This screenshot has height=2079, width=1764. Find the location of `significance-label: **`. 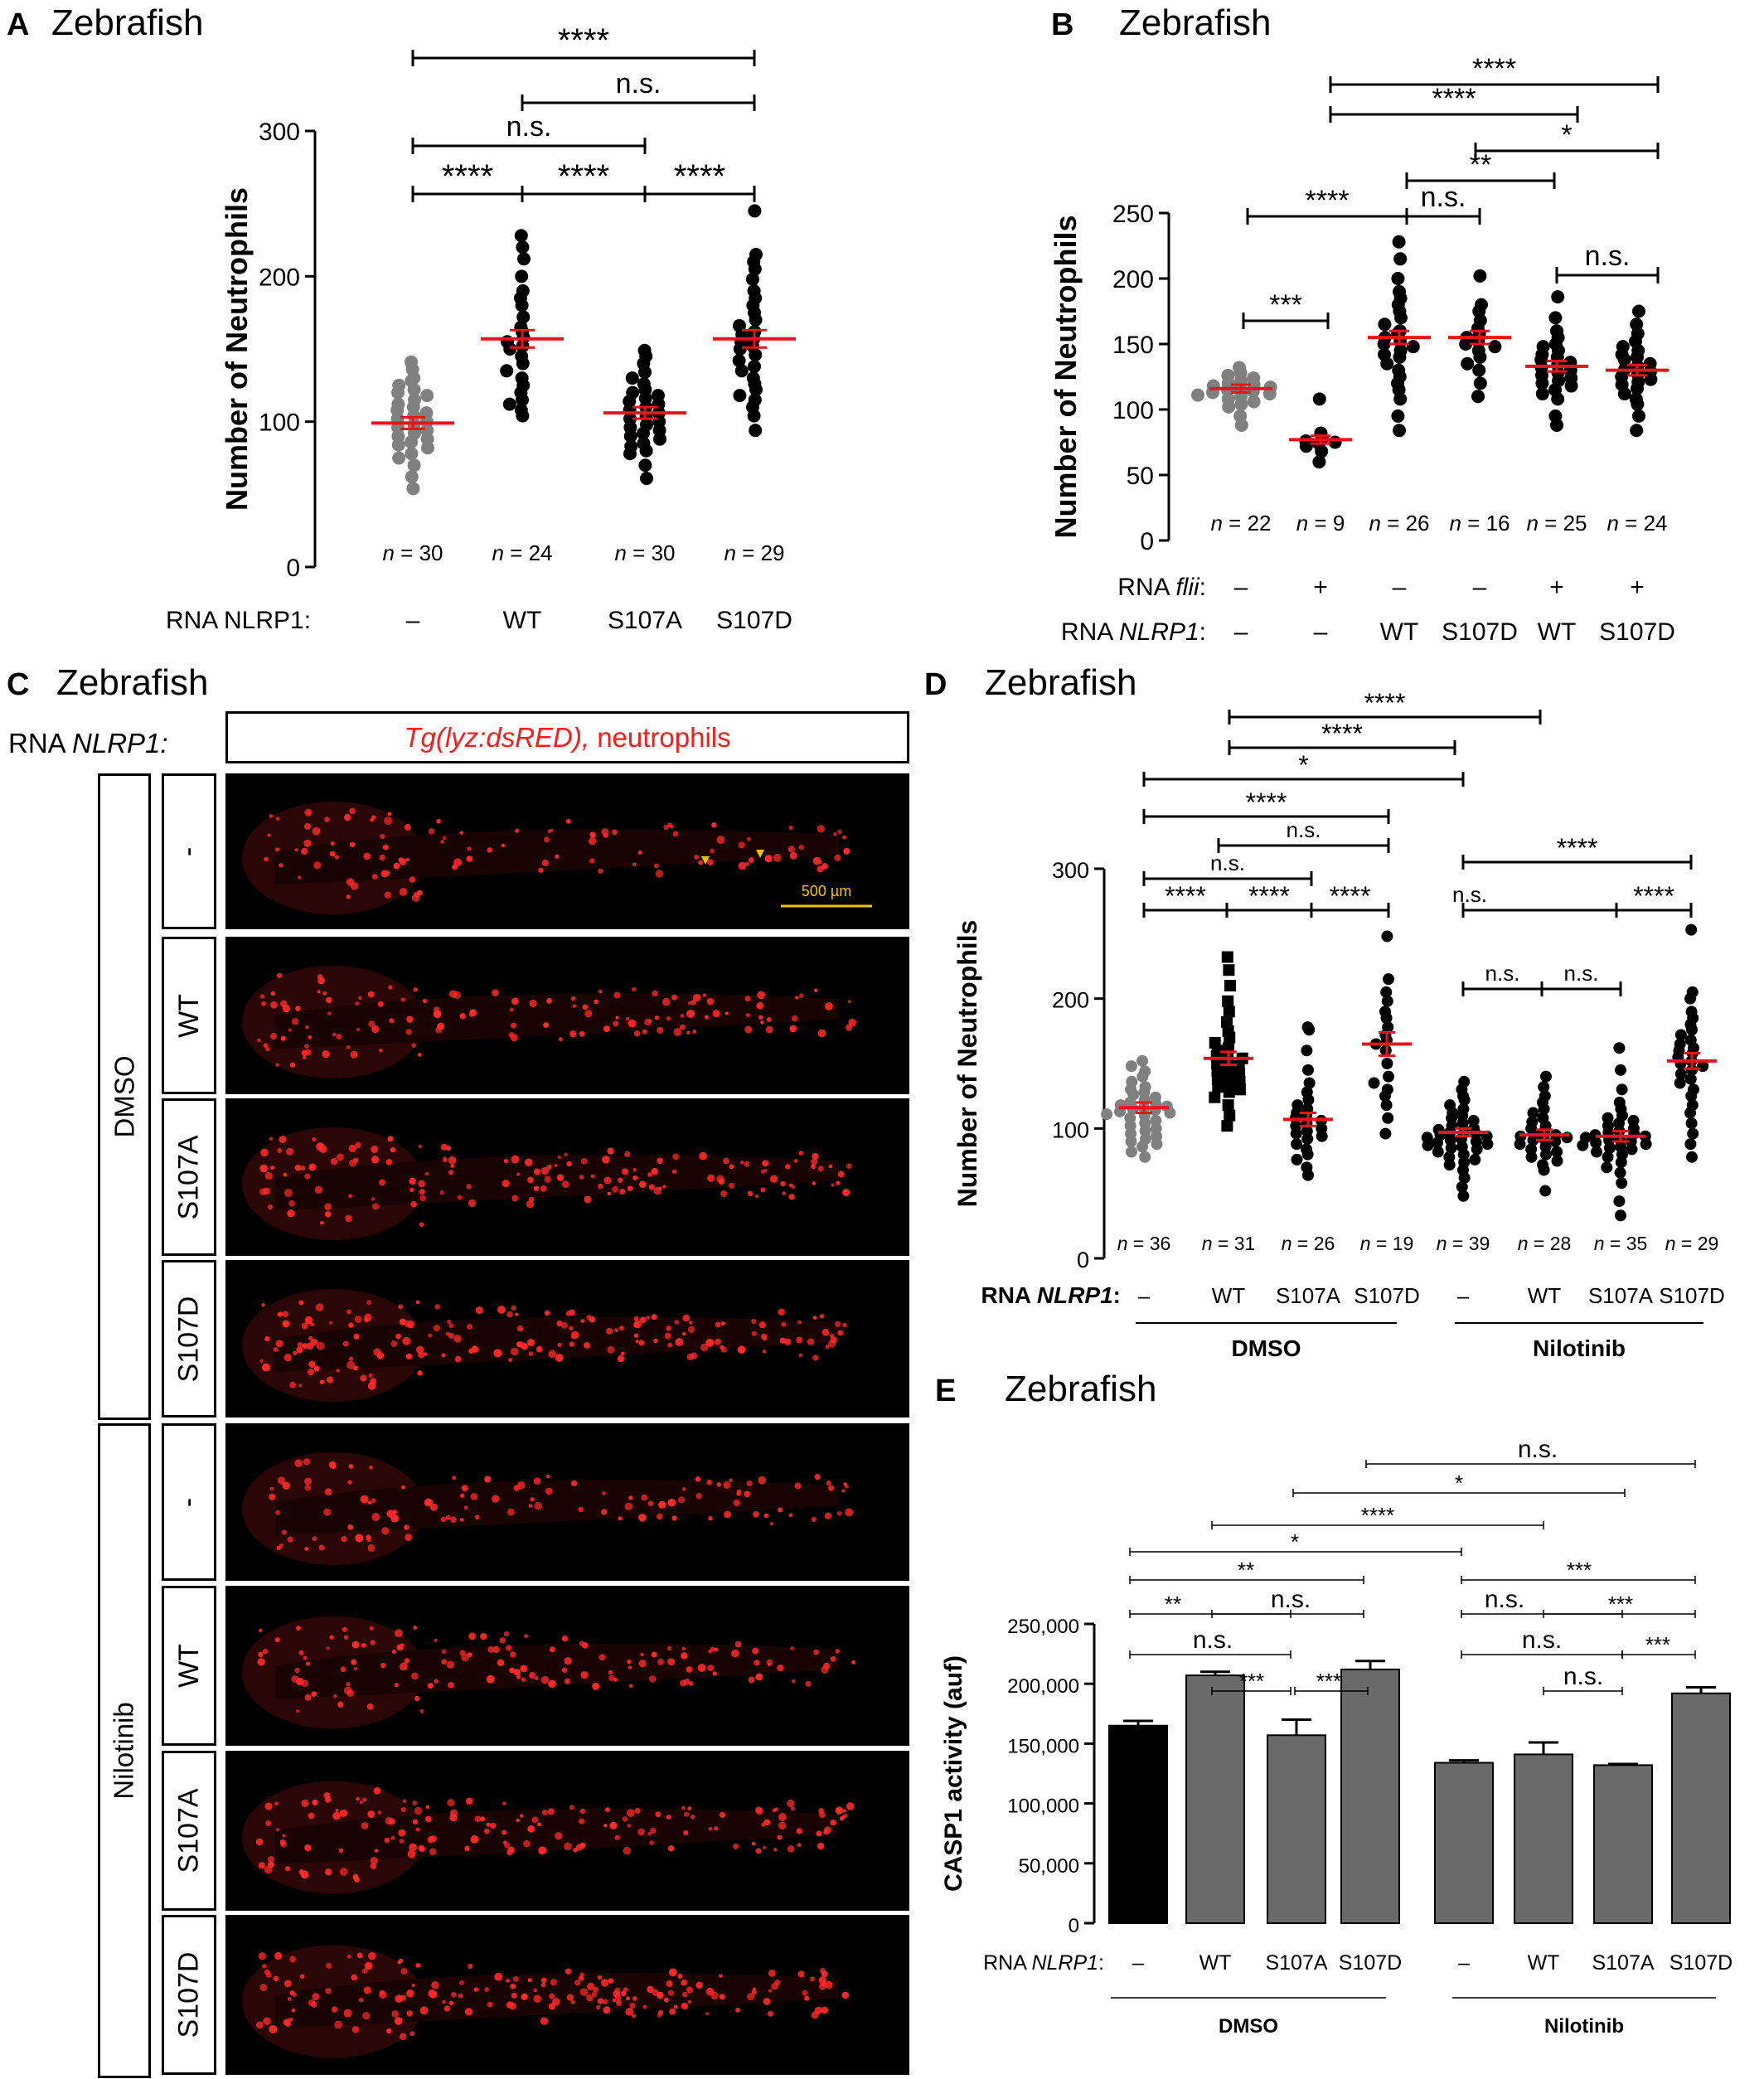

significance-label: ** is located at coordinates (1480, 165).